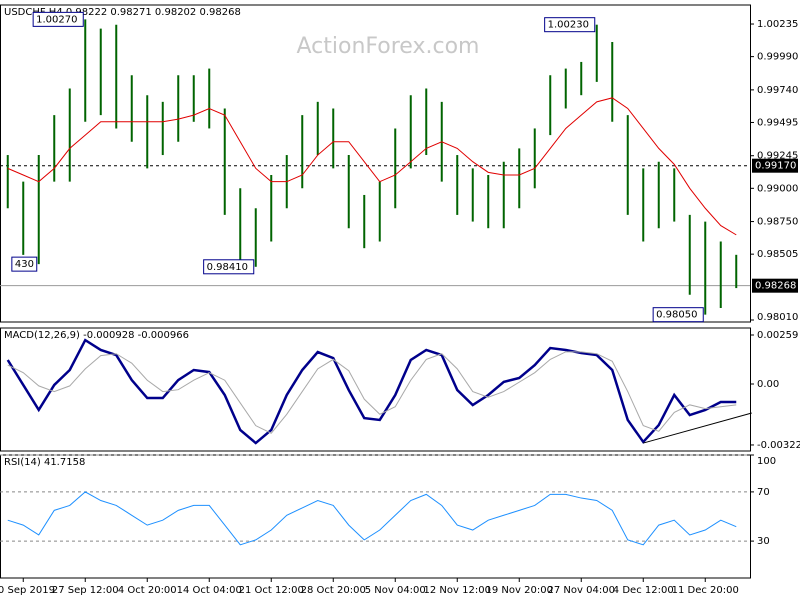 This screenshot has height=600, width=800. What do you see at coordinates (333, 590) in the screenshot?
I see `x-tick-label: 28 Oct 20:00` at bounding box center [333, 590].